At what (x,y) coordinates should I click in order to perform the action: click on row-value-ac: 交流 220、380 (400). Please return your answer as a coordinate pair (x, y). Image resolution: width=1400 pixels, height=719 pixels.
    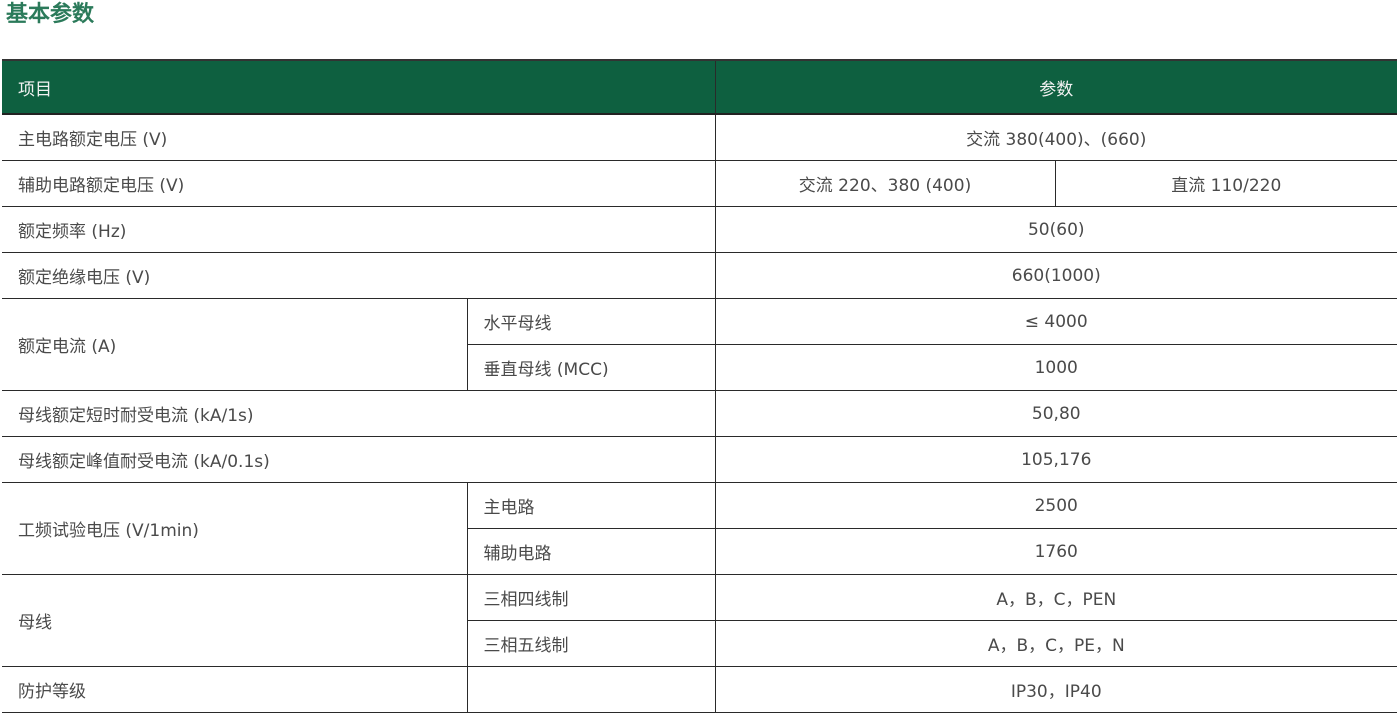
    Looking at the image, I should click on (884, 183).